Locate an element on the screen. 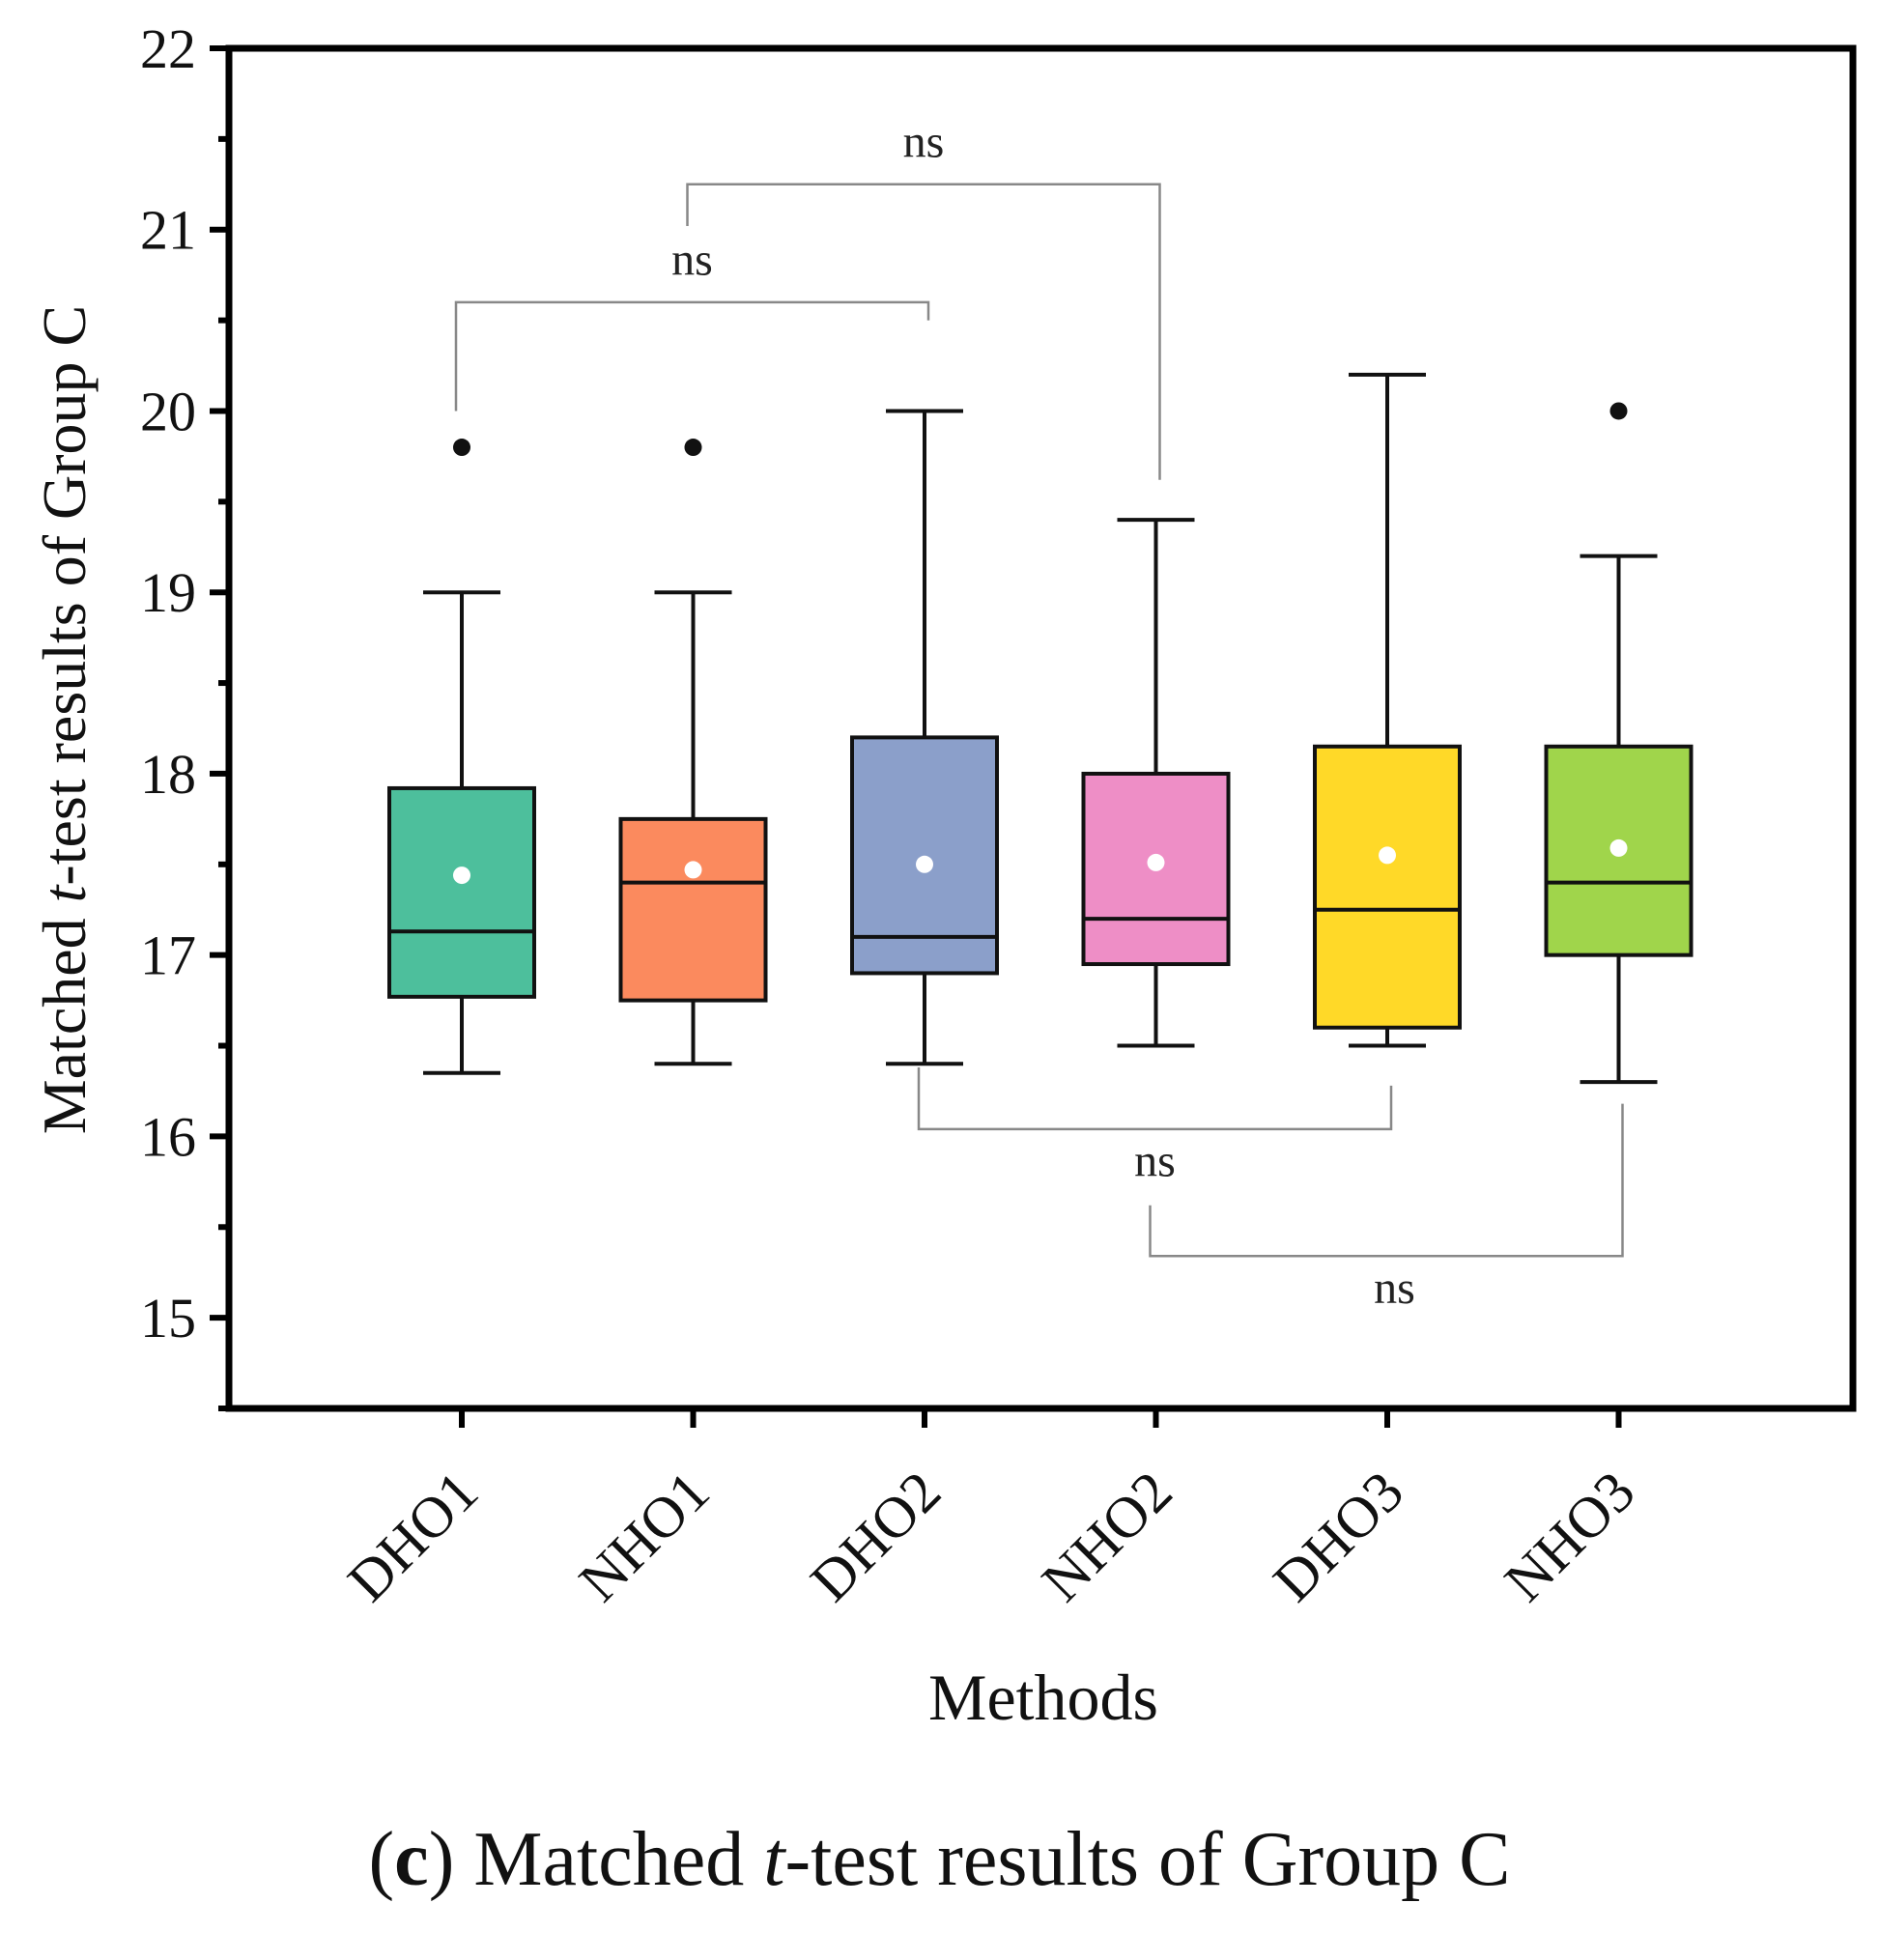  y-tick-label: 17 is located at coordinates (168, 956).